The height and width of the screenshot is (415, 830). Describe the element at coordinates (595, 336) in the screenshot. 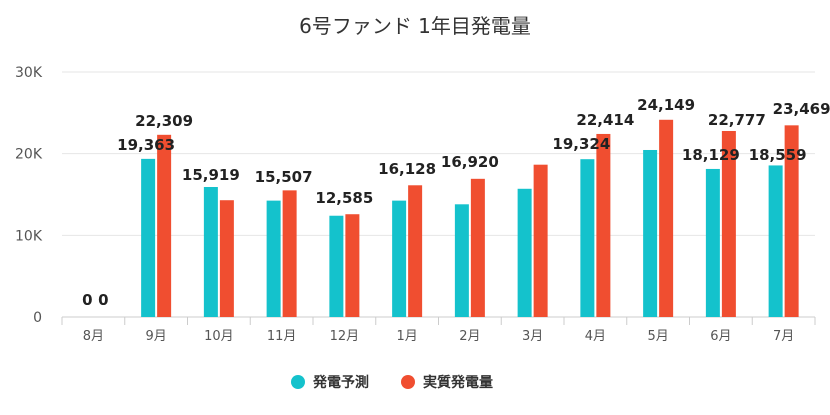

I see `x-tick-label: 4月` at that location.